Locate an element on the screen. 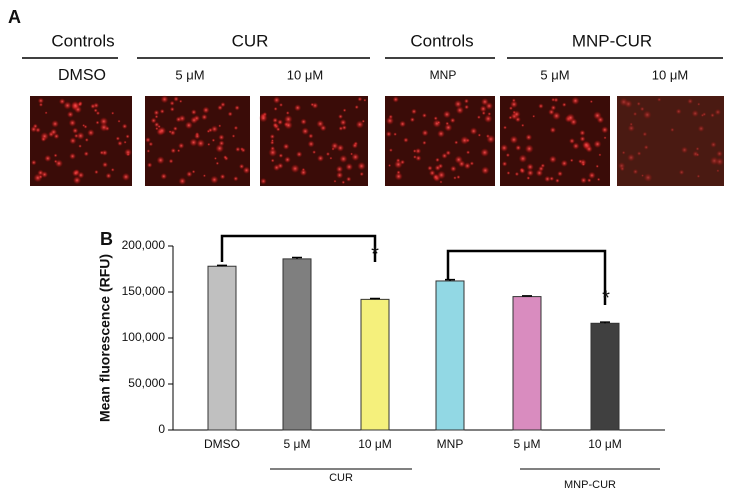 This screenshot has width=746, height=498. micrograph is located at coordinates (670, 141).